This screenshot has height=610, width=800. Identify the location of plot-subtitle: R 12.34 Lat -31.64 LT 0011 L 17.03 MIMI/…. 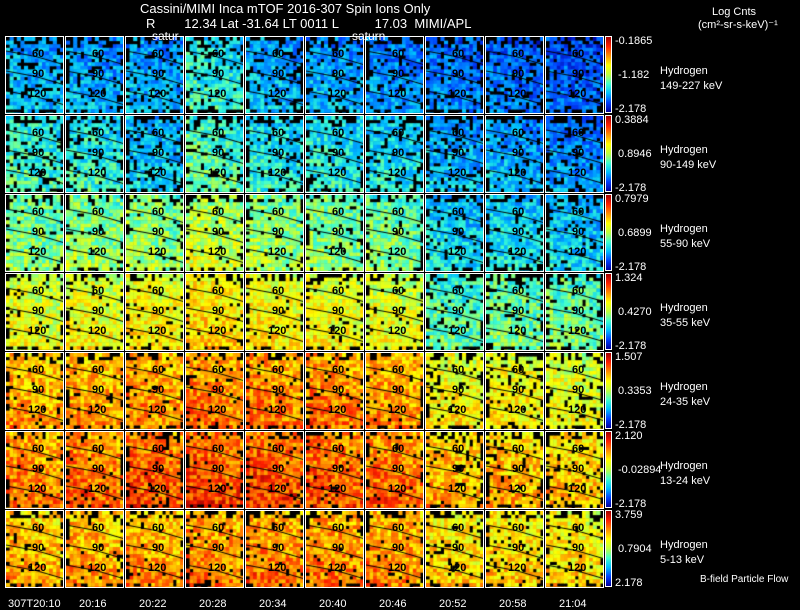
(309, 23).